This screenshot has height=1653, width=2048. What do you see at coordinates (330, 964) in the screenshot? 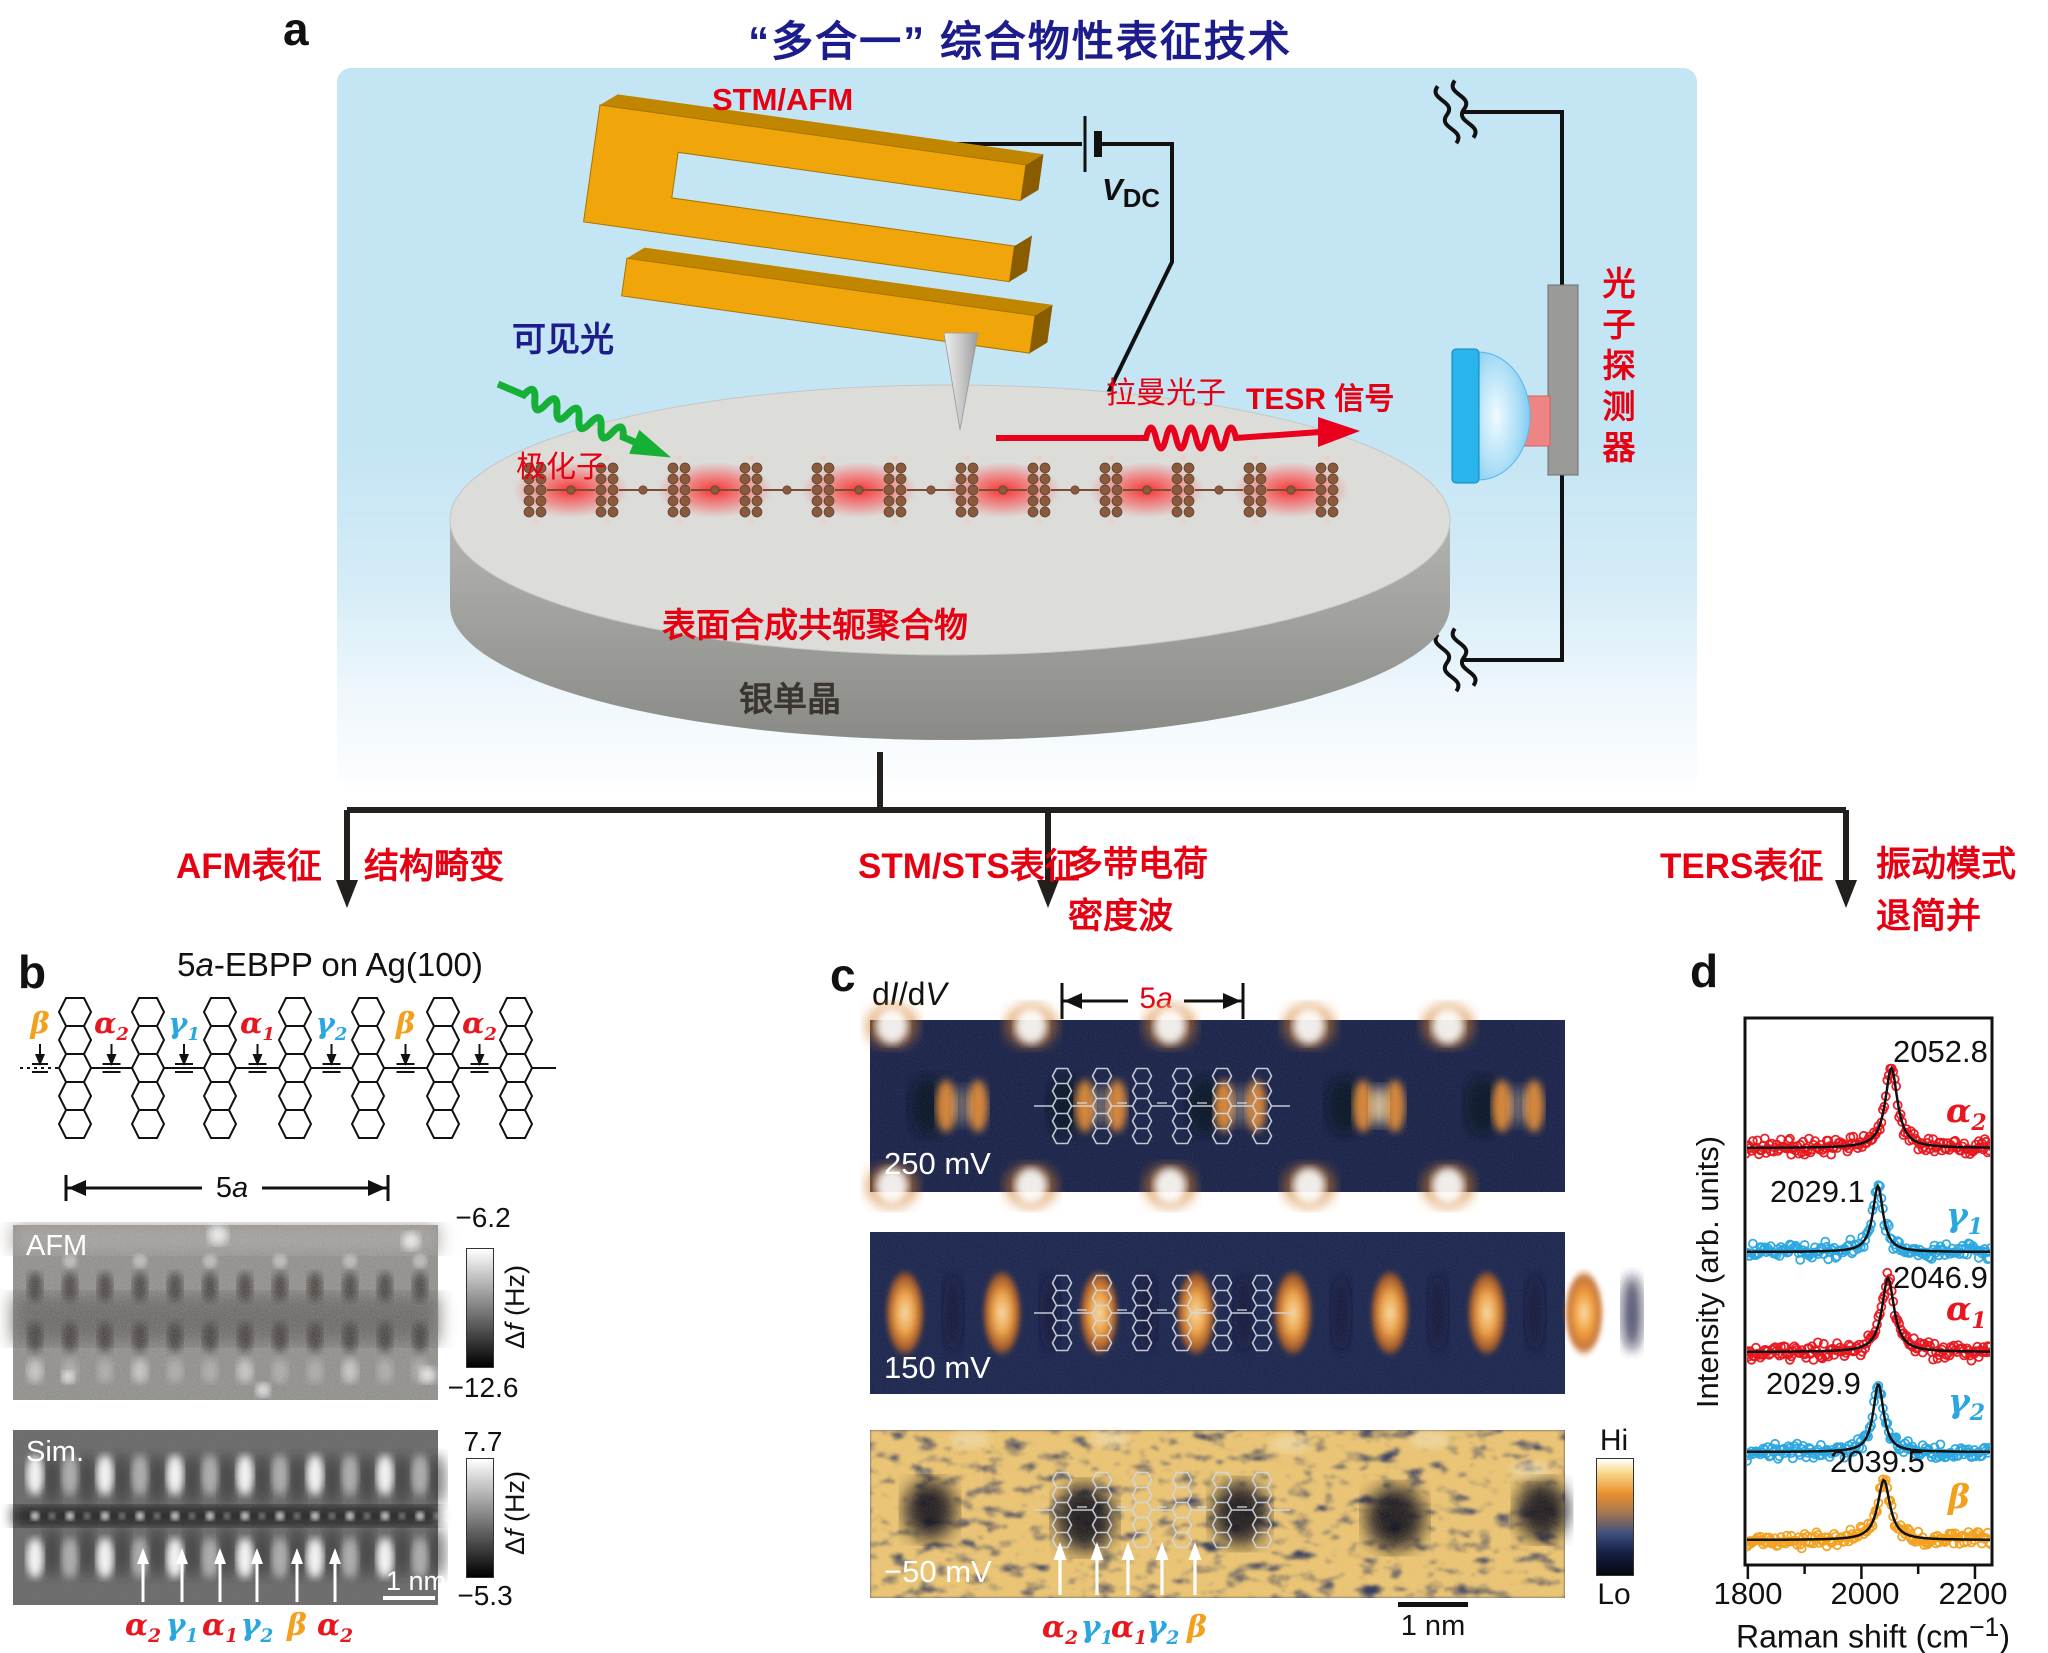
I see `panel-b-title: 5a-EBPP on Ag(100)` at bounding box center [330, 964].